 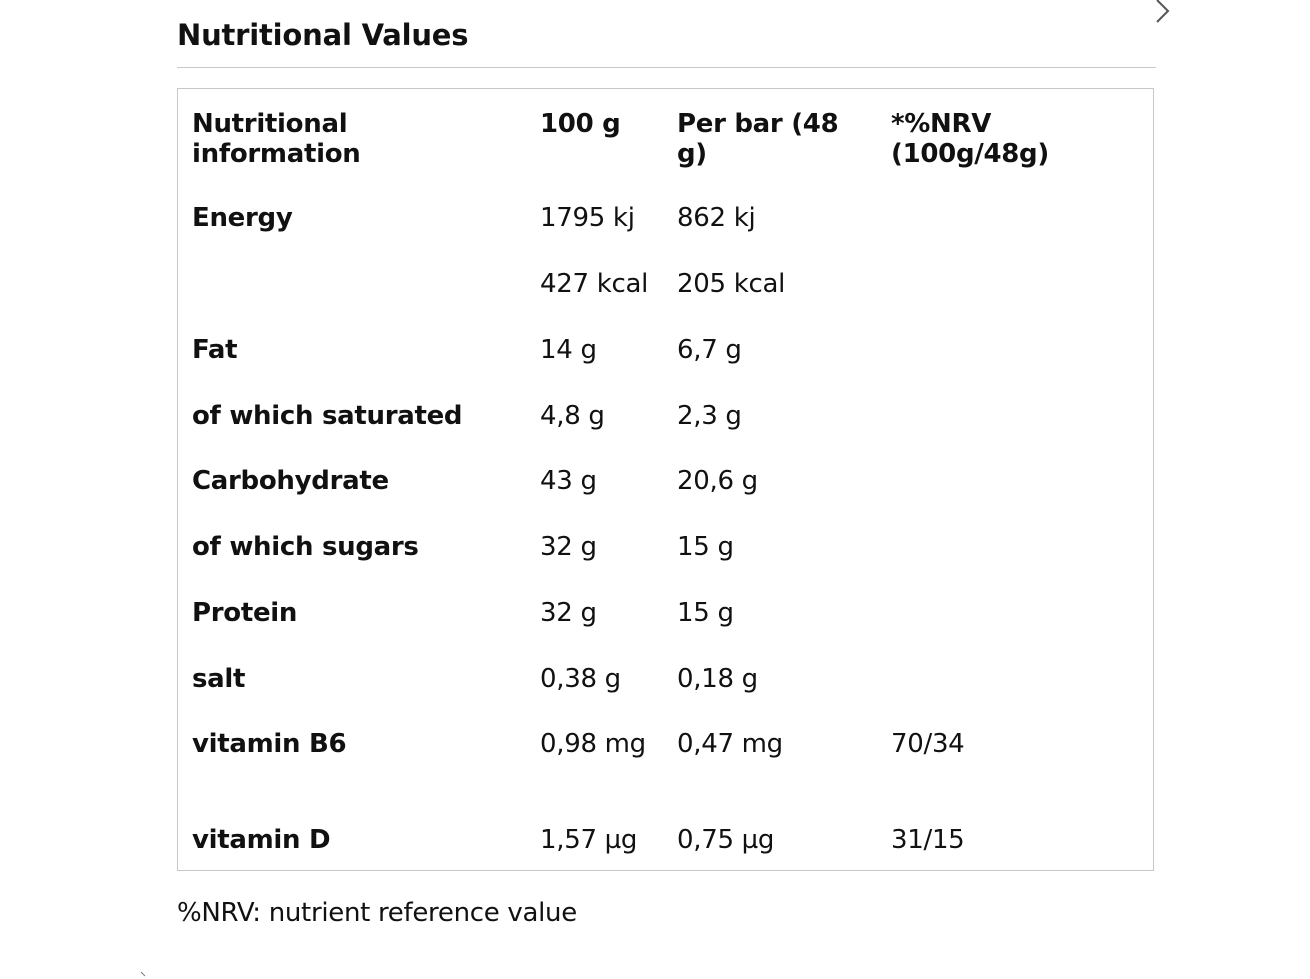 I want to click on nutrient-name: Protein, so click(x=245, y=613).